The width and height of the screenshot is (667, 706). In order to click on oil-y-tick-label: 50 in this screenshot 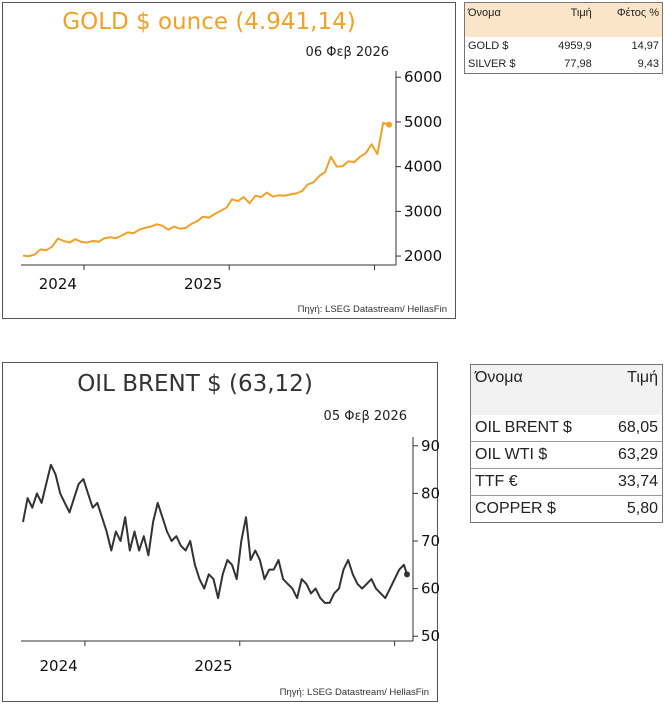, I will do `click(430, 636)`.